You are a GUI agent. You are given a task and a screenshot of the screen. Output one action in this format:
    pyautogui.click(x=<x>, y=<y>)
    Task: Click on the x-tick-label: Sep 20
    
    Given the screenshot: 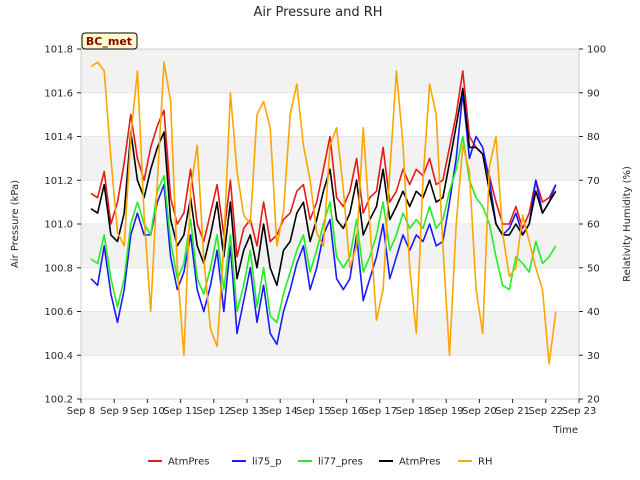 What is the action you would take?
    pyautogui.click(x=479, y=411)
    